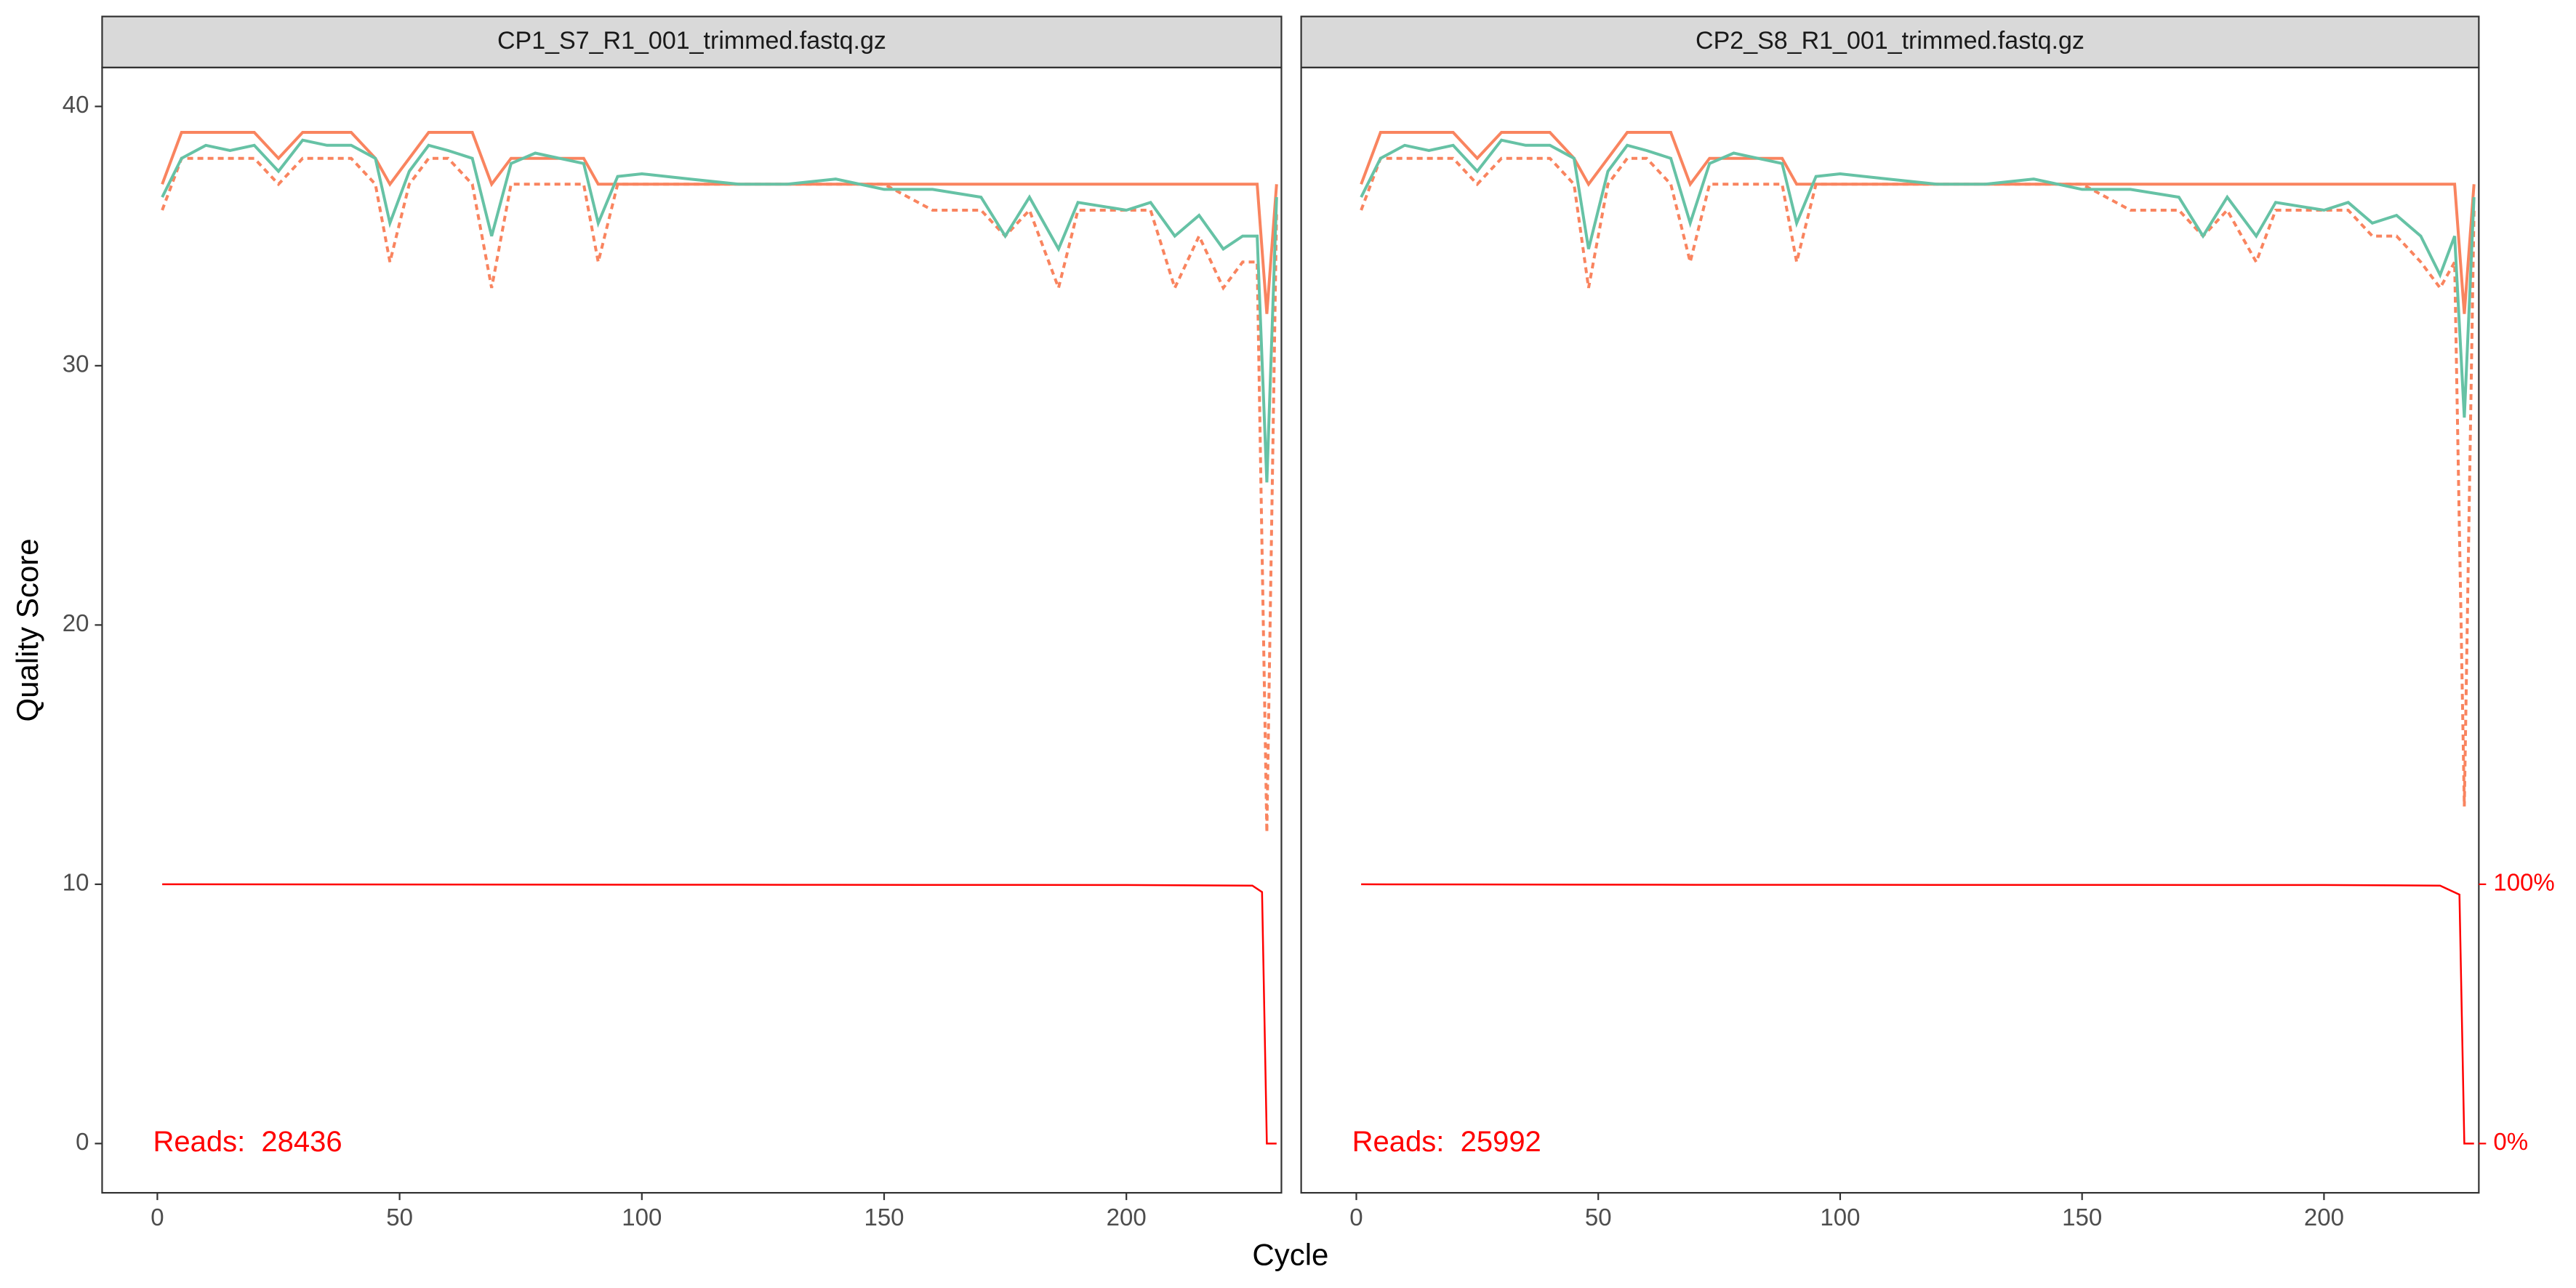 This screenshot has height=1288, width=2576. What do you see at coordinates (1446, 1142) in the screenshot?
I see `reads-label: Reads: 25992` at bounding box center [1446, 1142].